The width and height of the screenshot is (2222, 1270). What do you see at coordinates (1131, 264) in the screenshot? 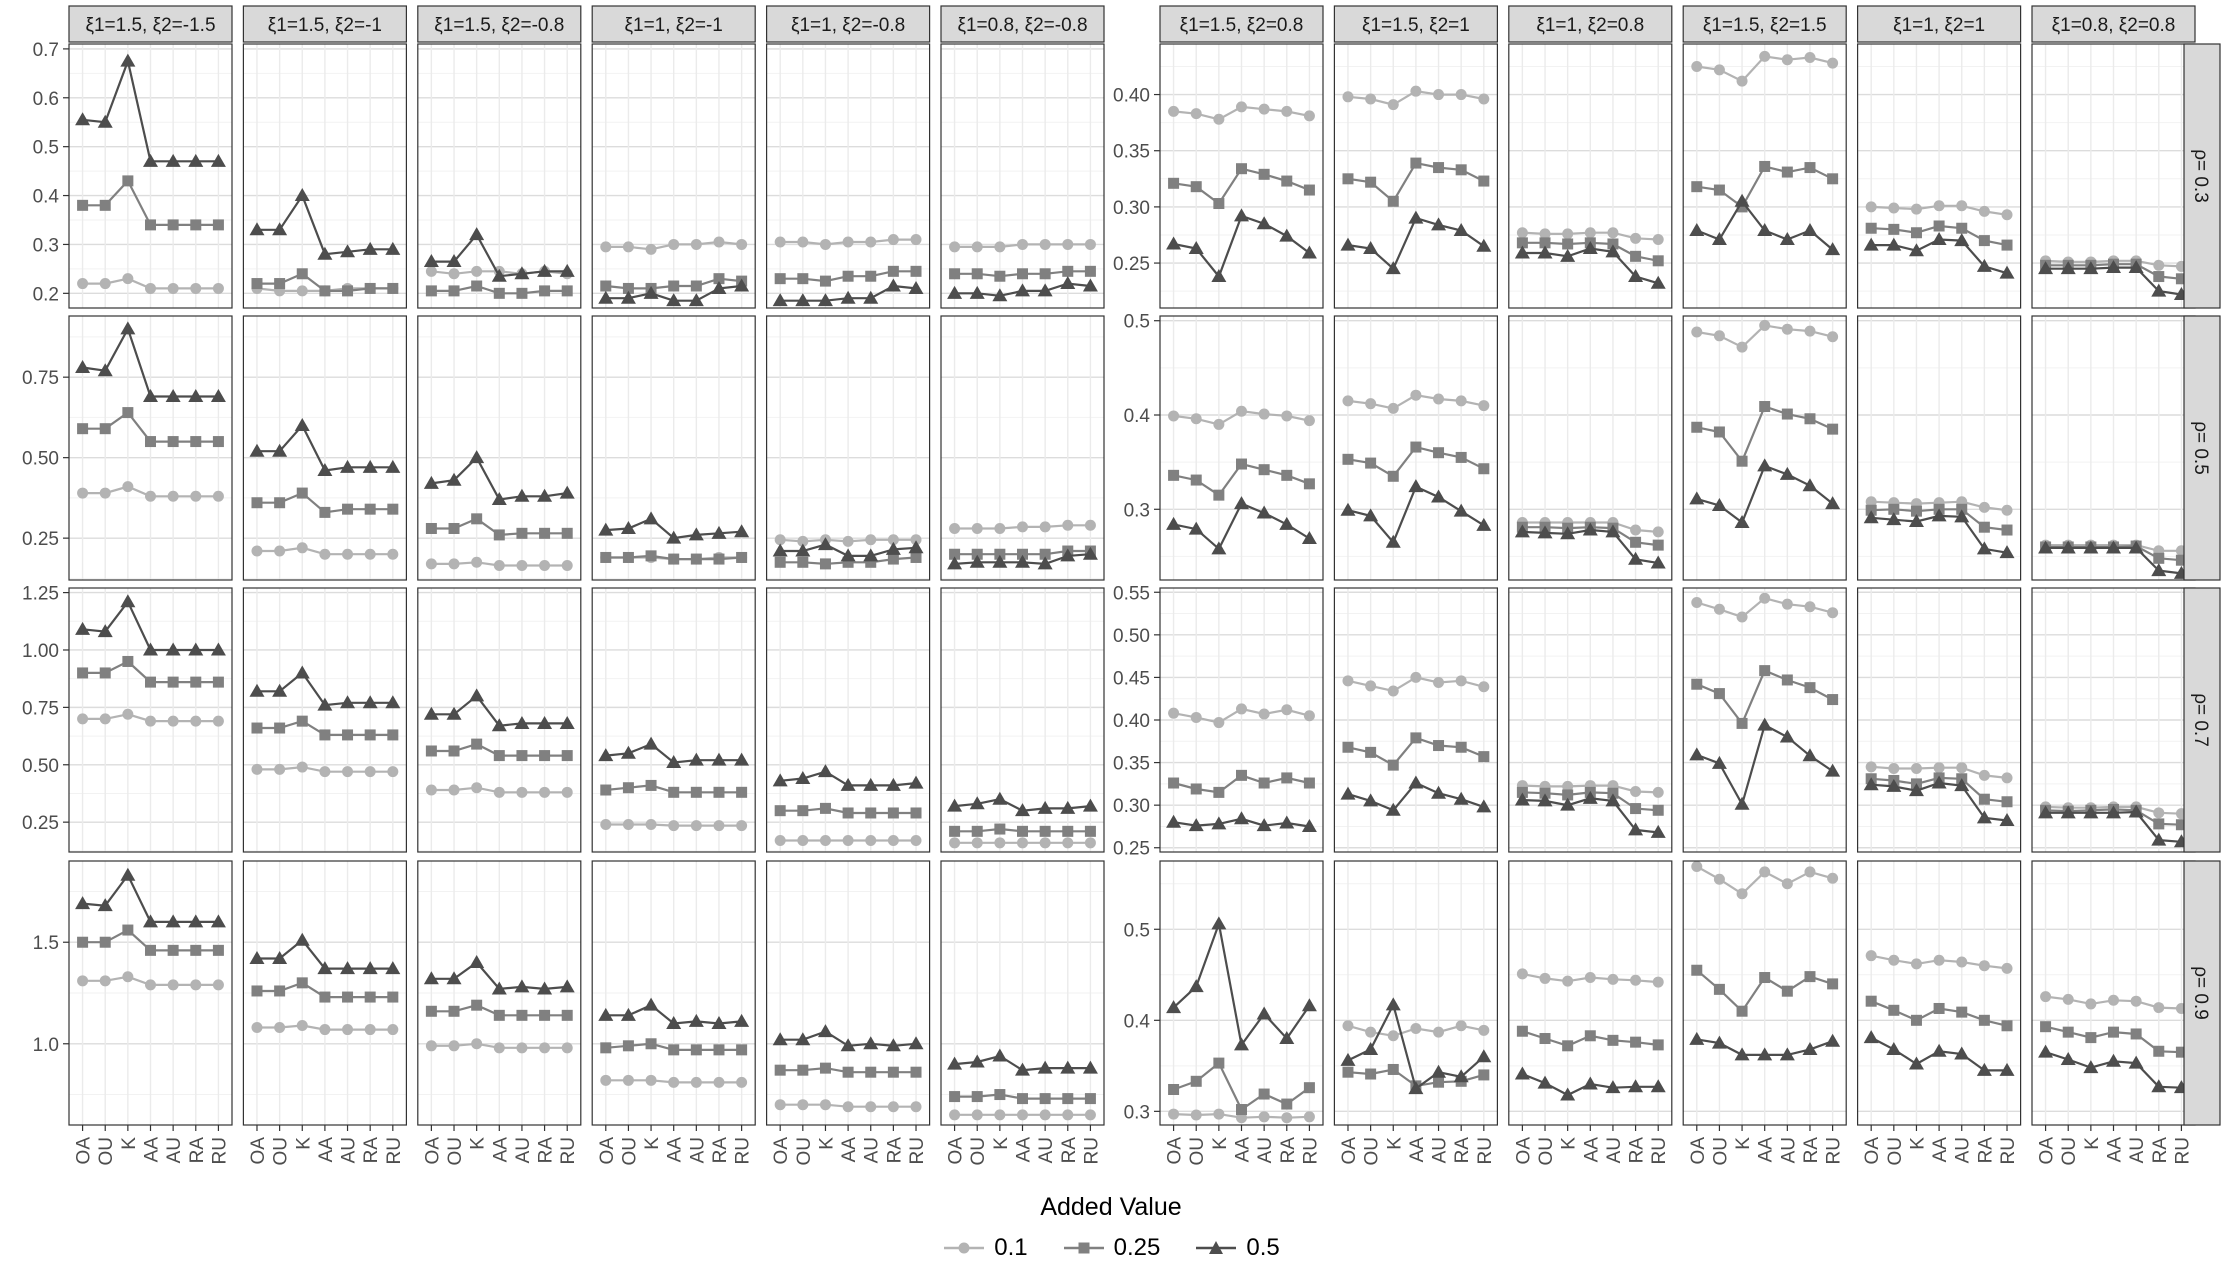
I see `y-tick-label: 0.25` at bounding box center [1131, 264].